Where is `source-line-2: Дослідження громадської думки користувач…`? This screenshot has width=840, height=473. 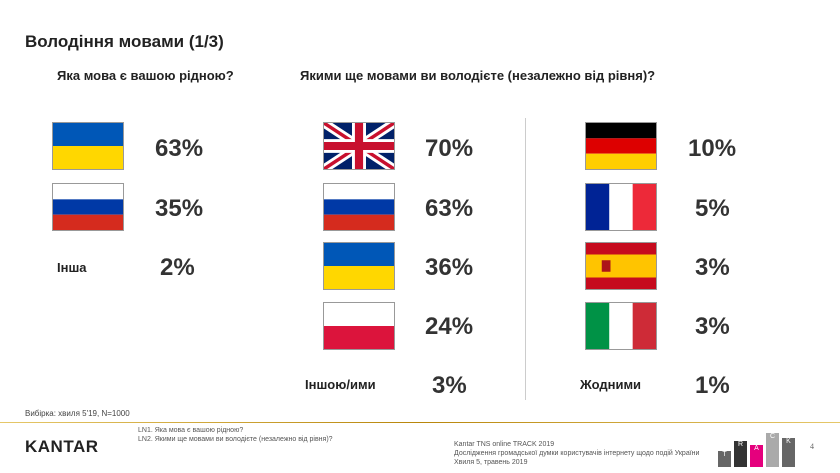 source-line-2: Дослідження громадської думки користувач… is located at coordinates (577, 453).